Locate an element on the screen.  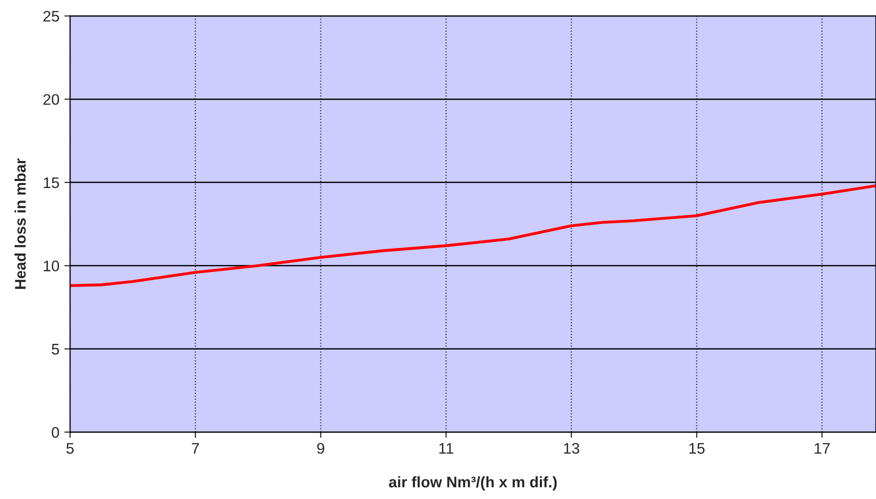
x-tick-label: 11 is located at coordinates (446, 448).